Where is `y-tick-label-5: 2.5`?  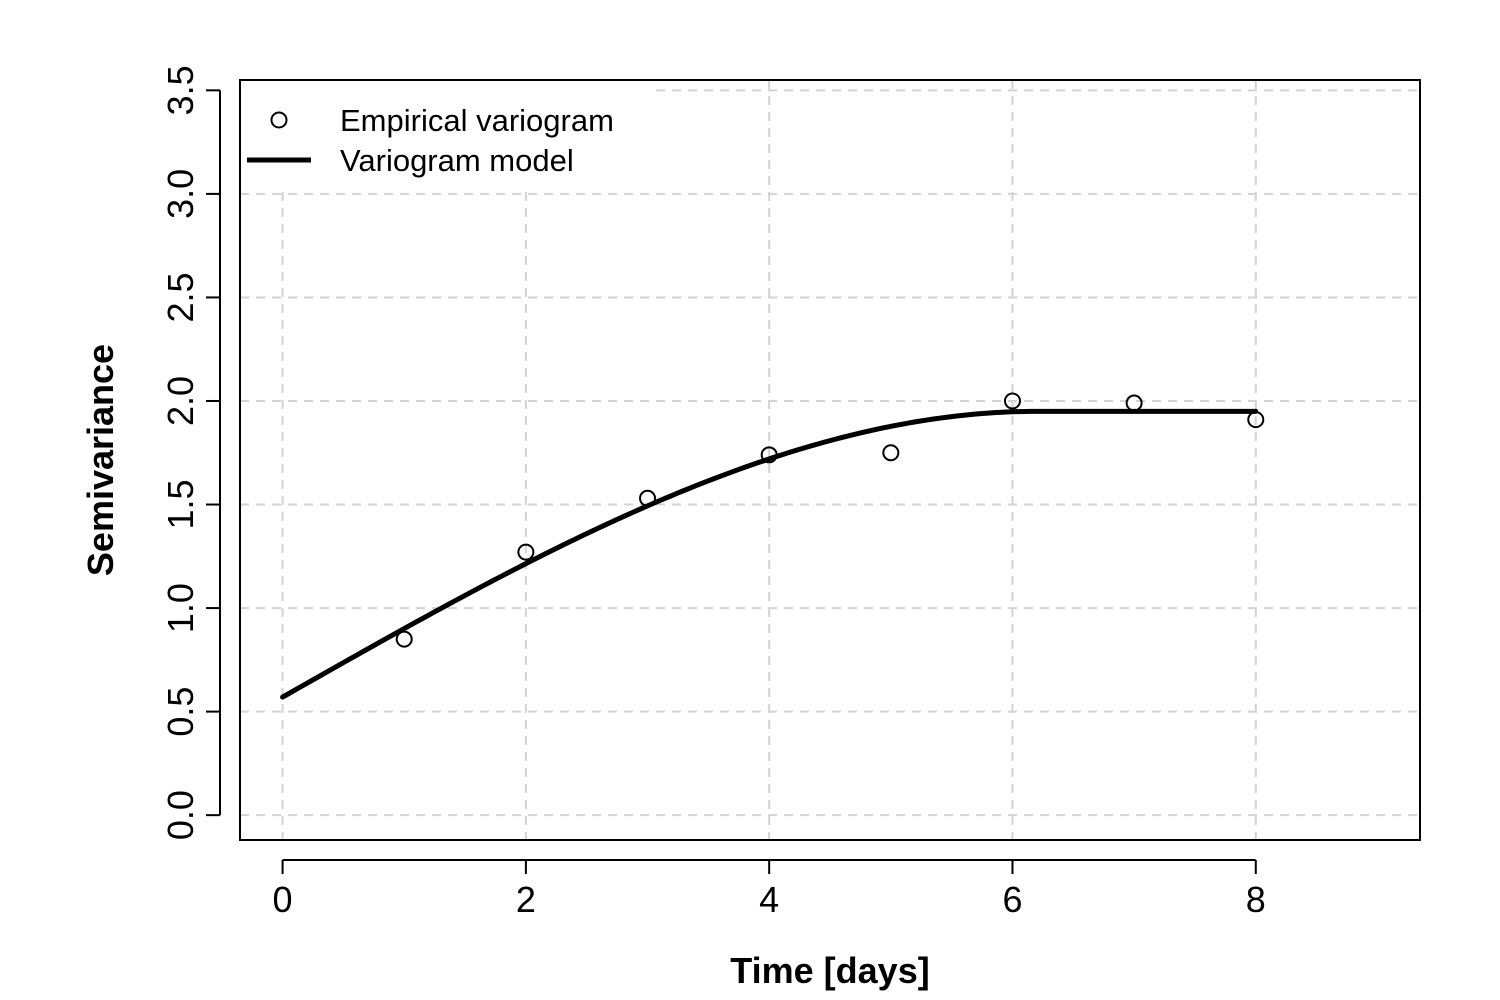
y-tick-label-5: 2.5 is located at coordinates (180, 297).